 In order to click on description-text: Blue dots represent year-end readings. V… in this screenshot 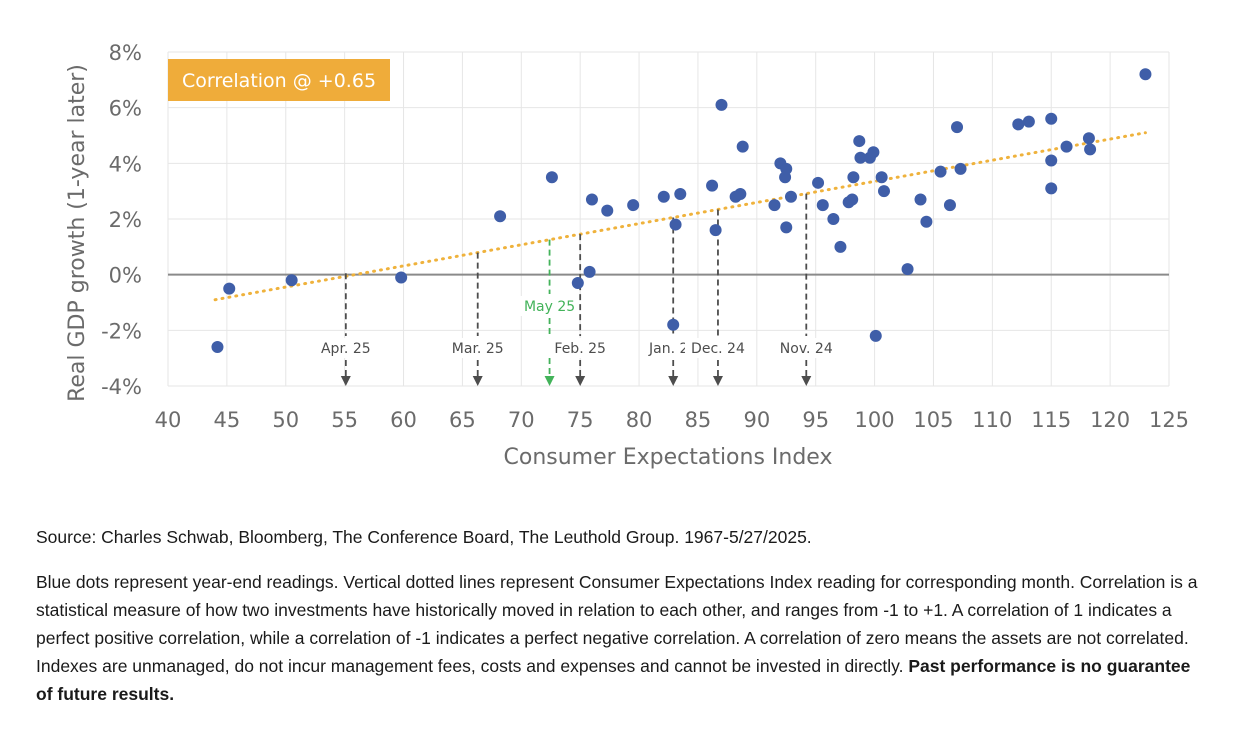, I will do `click(617, 624)`.